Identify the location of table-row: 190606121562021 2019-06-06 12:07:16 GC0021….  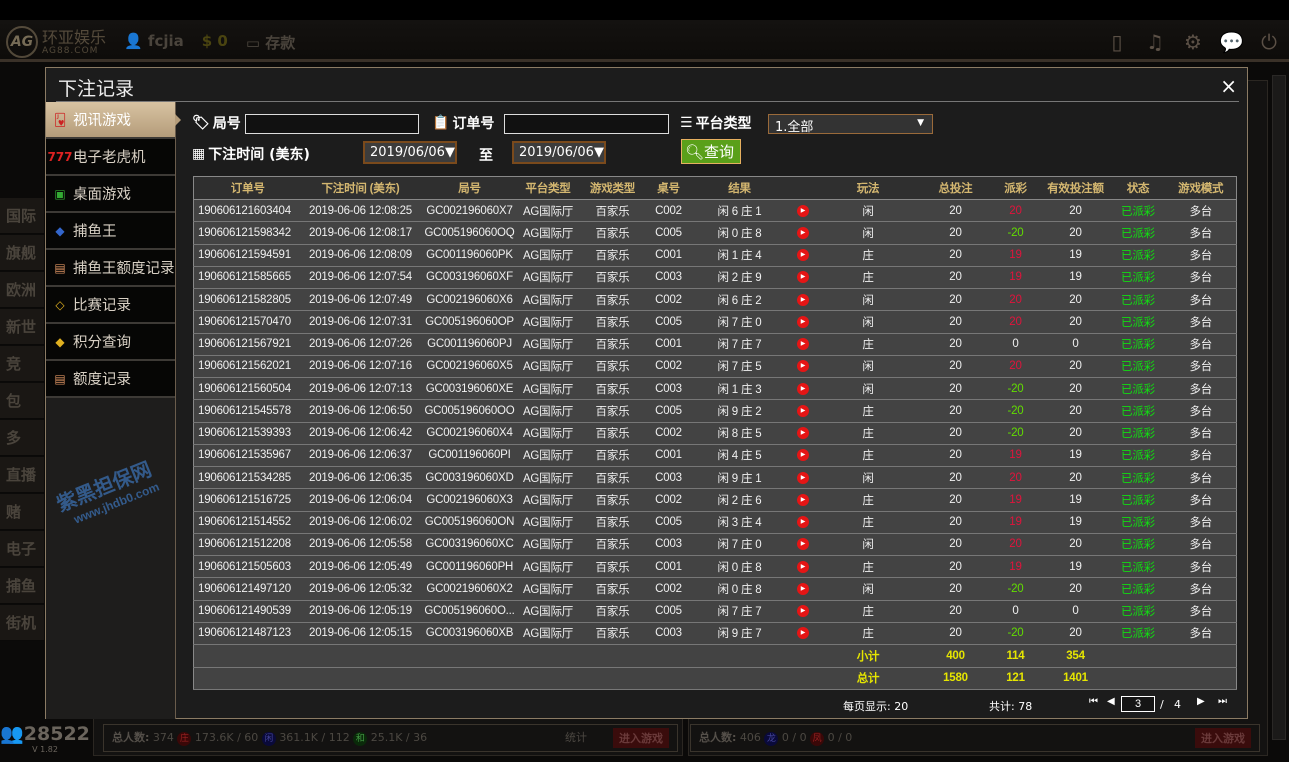
(715, 367).